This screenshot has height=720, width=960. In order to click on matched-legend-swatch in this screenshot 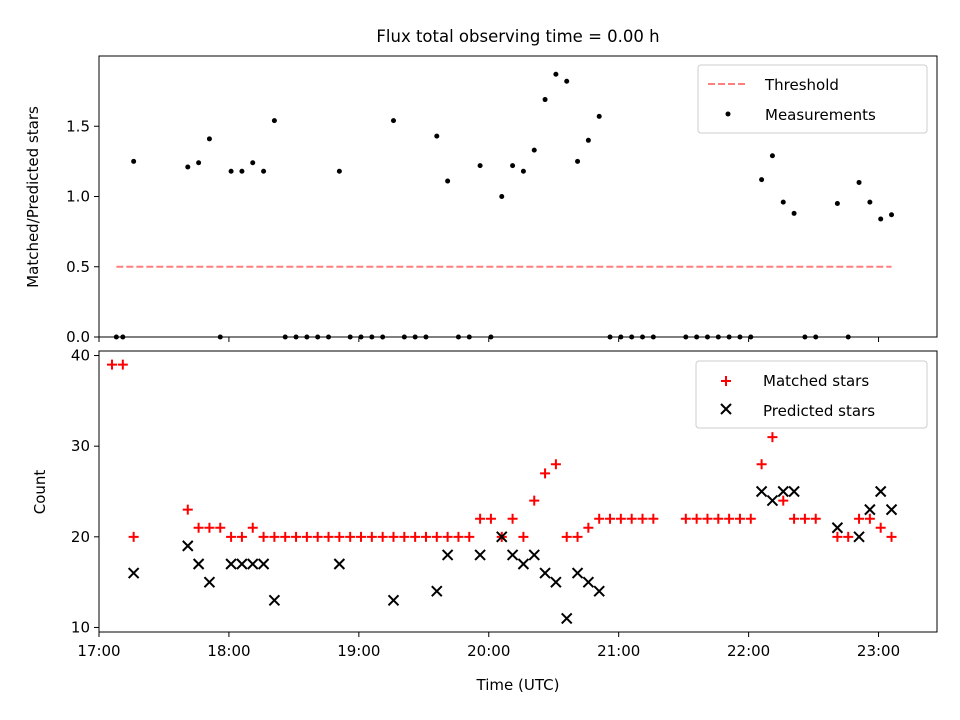, I will do `click(726, 381)`.